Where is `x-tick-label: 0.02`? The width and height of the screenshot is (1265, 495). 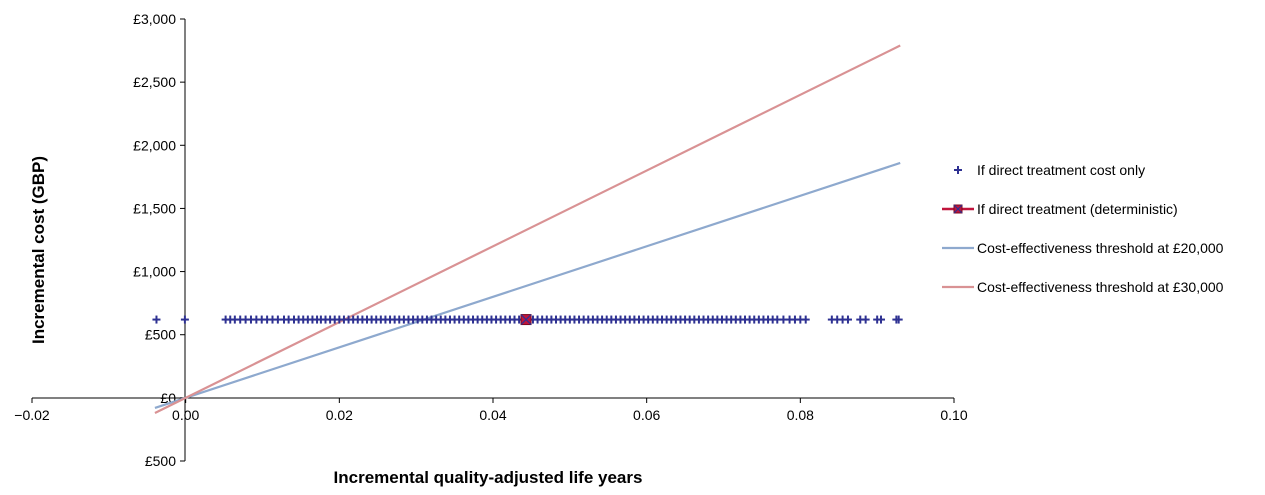
x-tick-label: 0.02 is located at coordinates (339, 415).